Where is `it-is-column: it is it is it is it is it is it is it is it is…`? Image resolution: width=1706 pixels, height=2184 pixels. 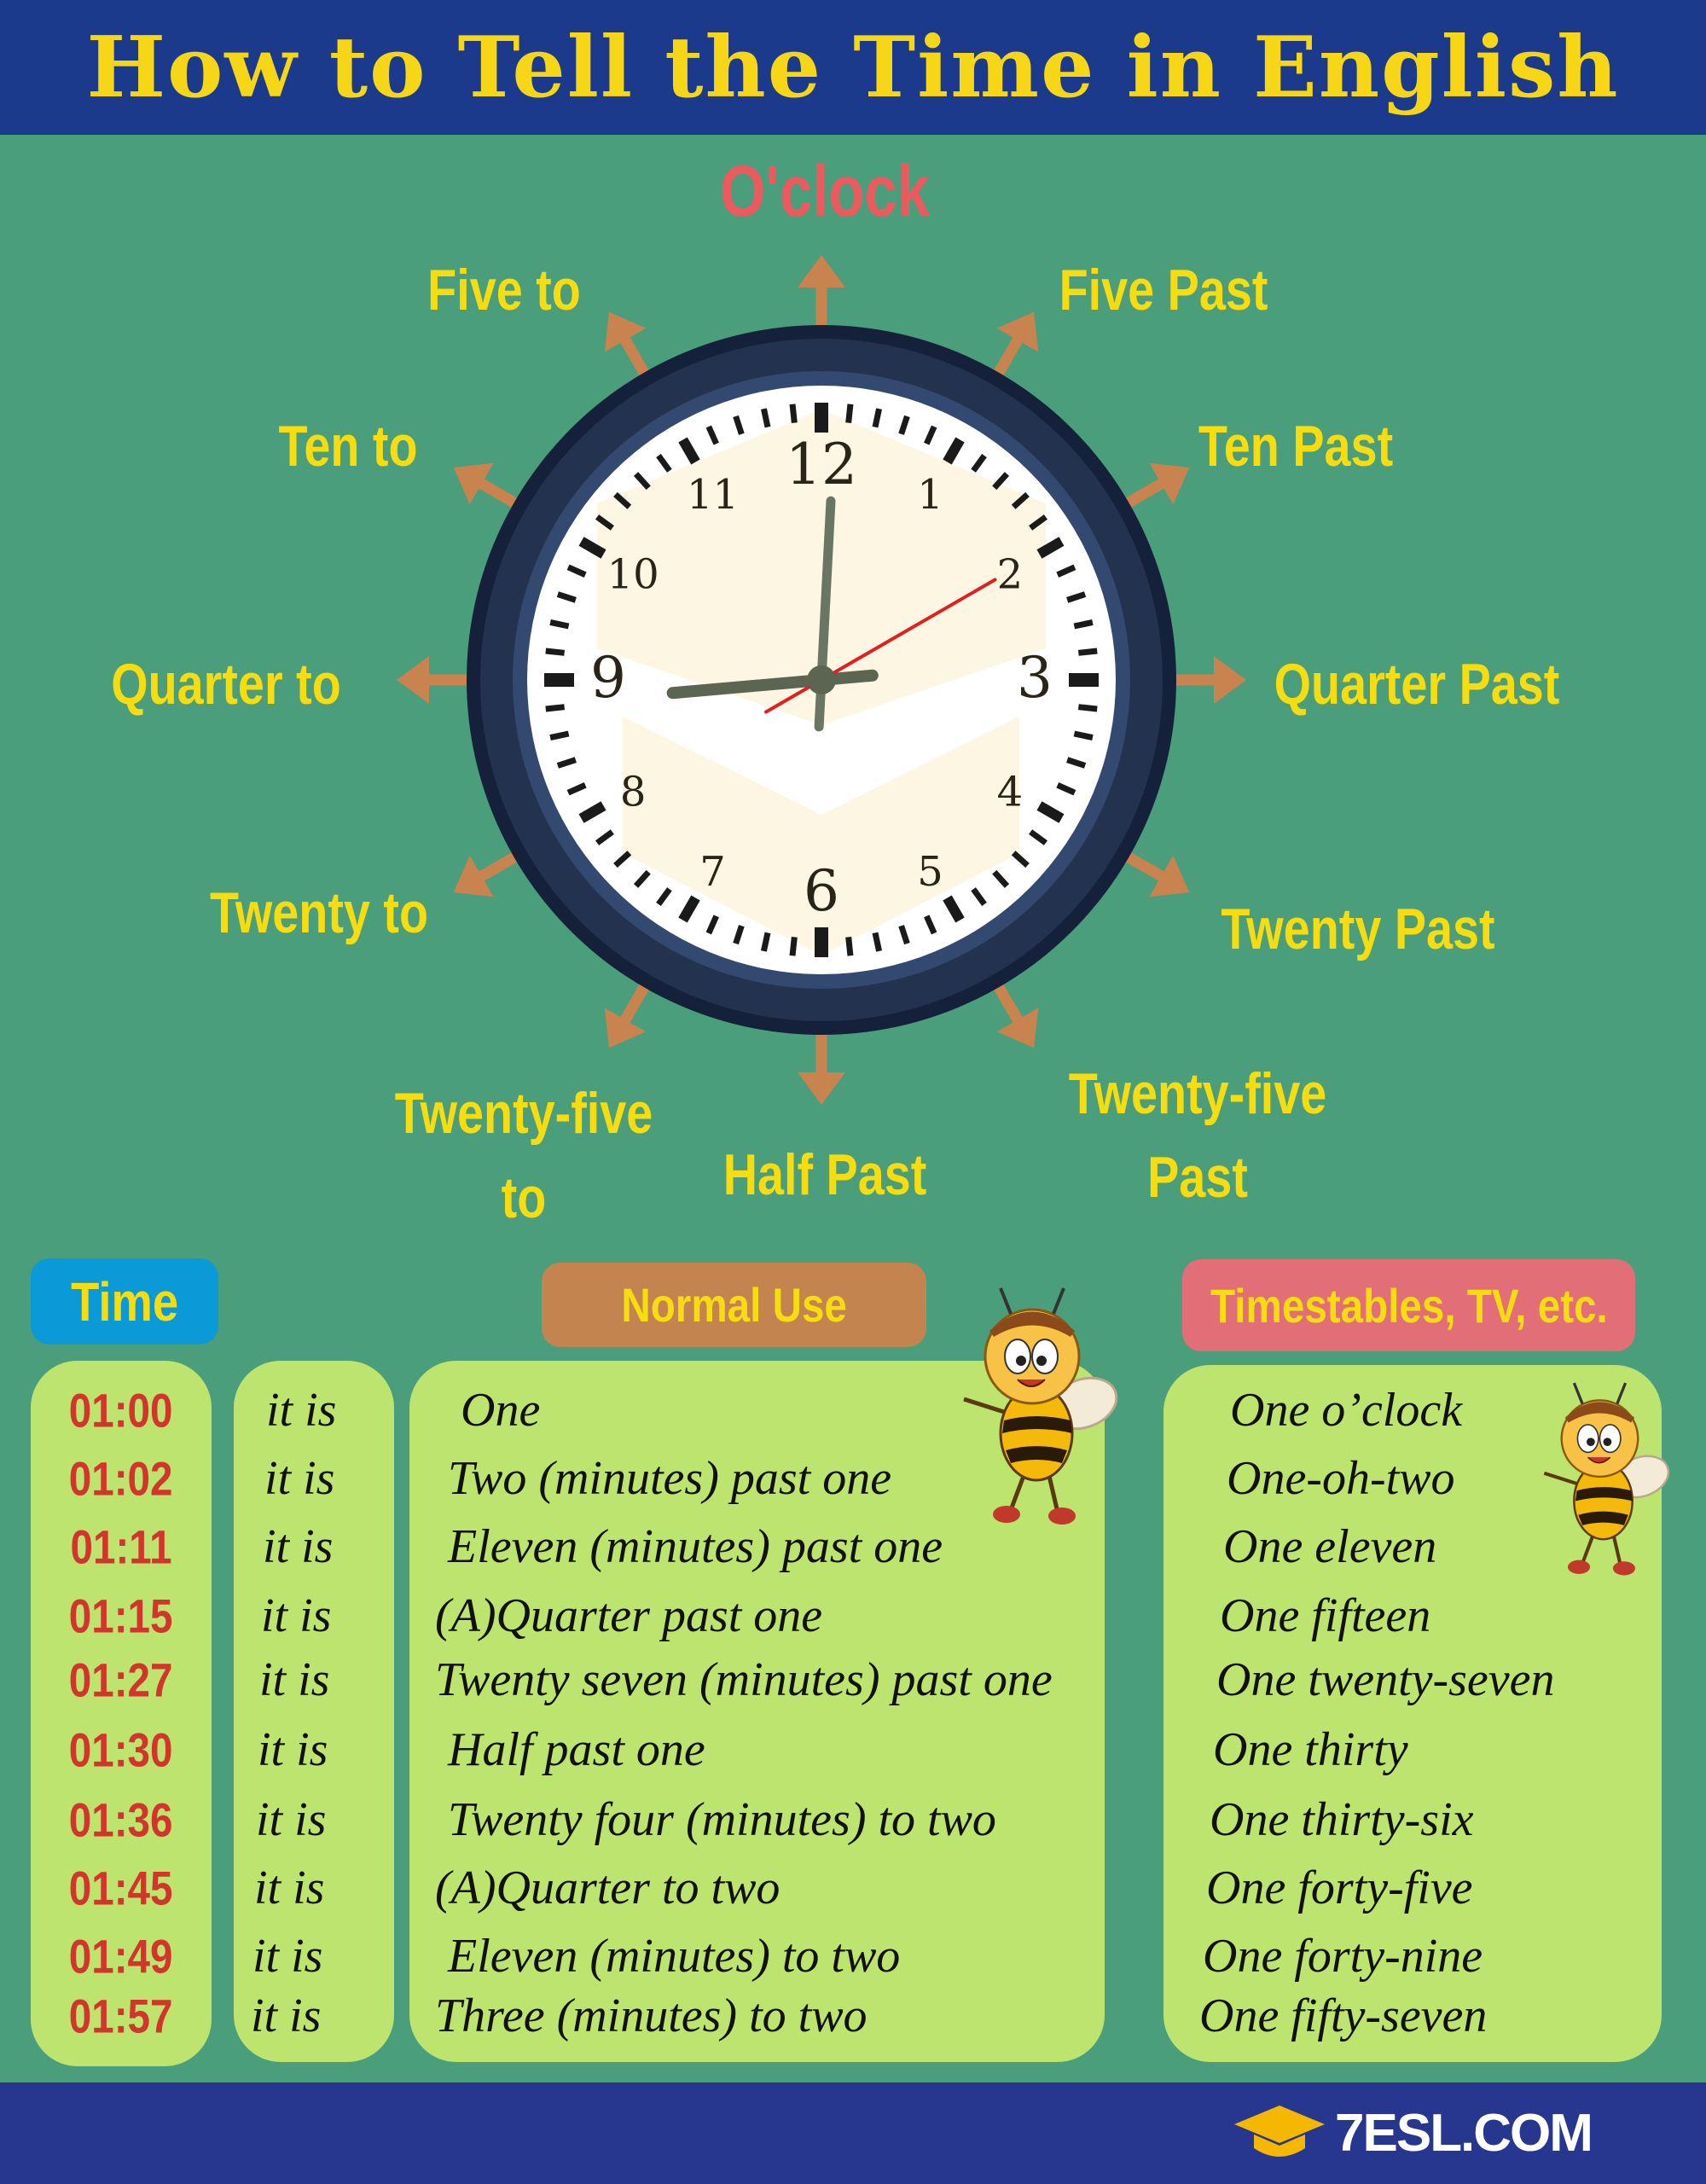 it-is-column: it is it is it is it is it is it is it is it is… is located at coordinates (314, 1711).